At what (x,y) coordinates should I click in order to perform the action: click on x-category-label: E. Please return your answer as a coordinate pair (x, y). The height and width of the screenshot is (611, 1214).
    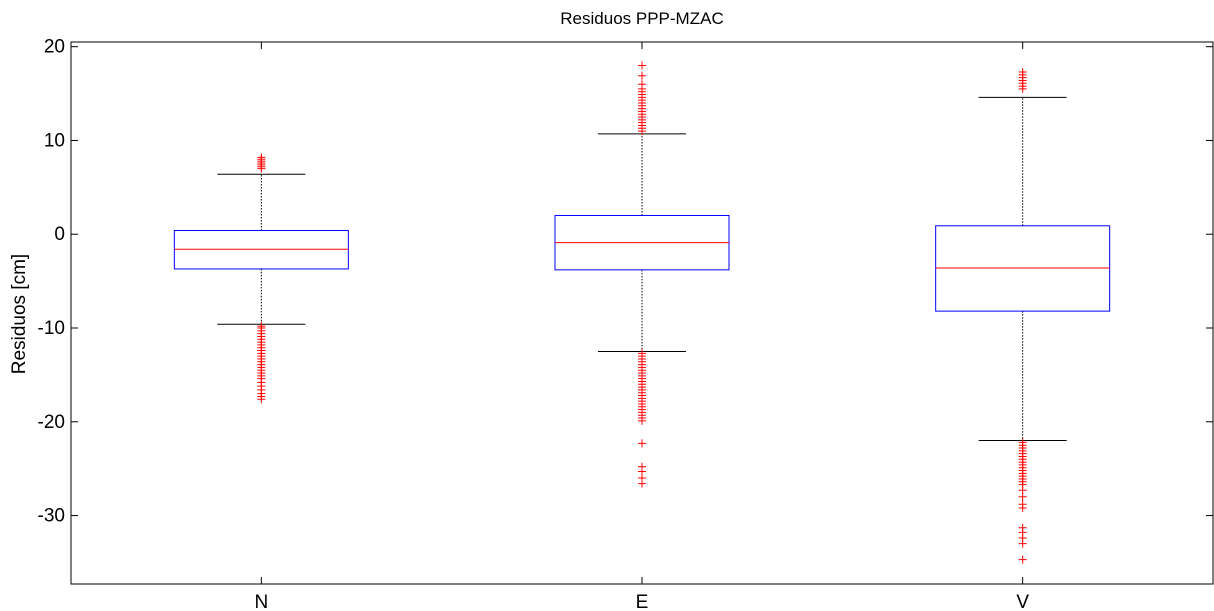
    Looking at the image, I should click on (642, 601).